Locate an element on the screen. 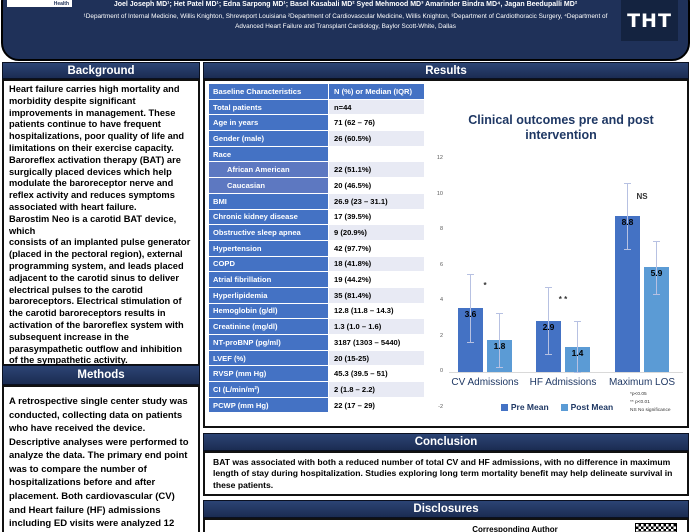  y-axis-tick: 12 is located at coordinates (439, 158).